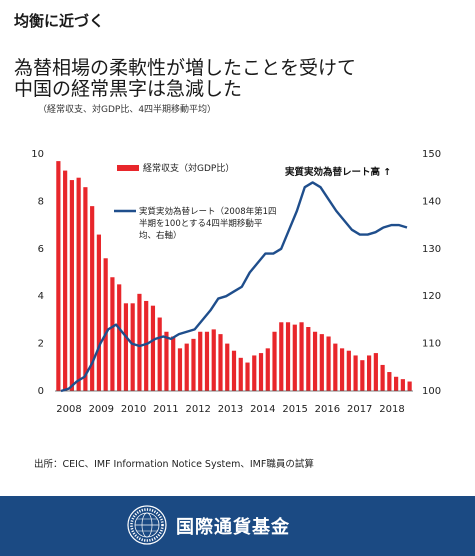 The image size is (475, 556). I want to click on y-left-tick-label: 2, so click(41, 344).